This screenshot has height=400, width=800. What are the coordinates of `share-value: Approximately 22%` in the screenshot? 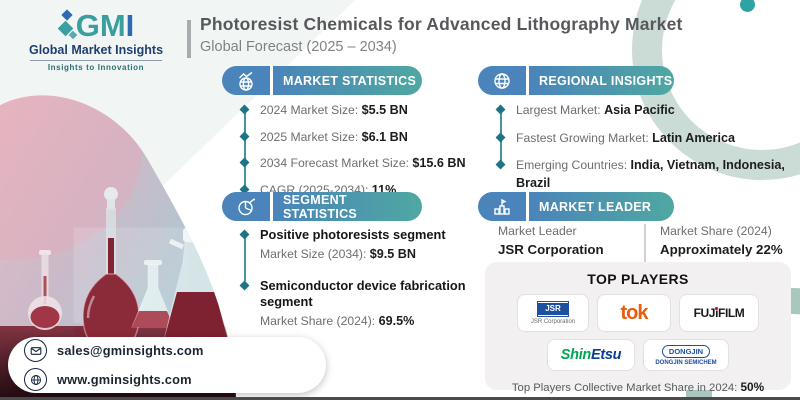 It's located at (721, 249).